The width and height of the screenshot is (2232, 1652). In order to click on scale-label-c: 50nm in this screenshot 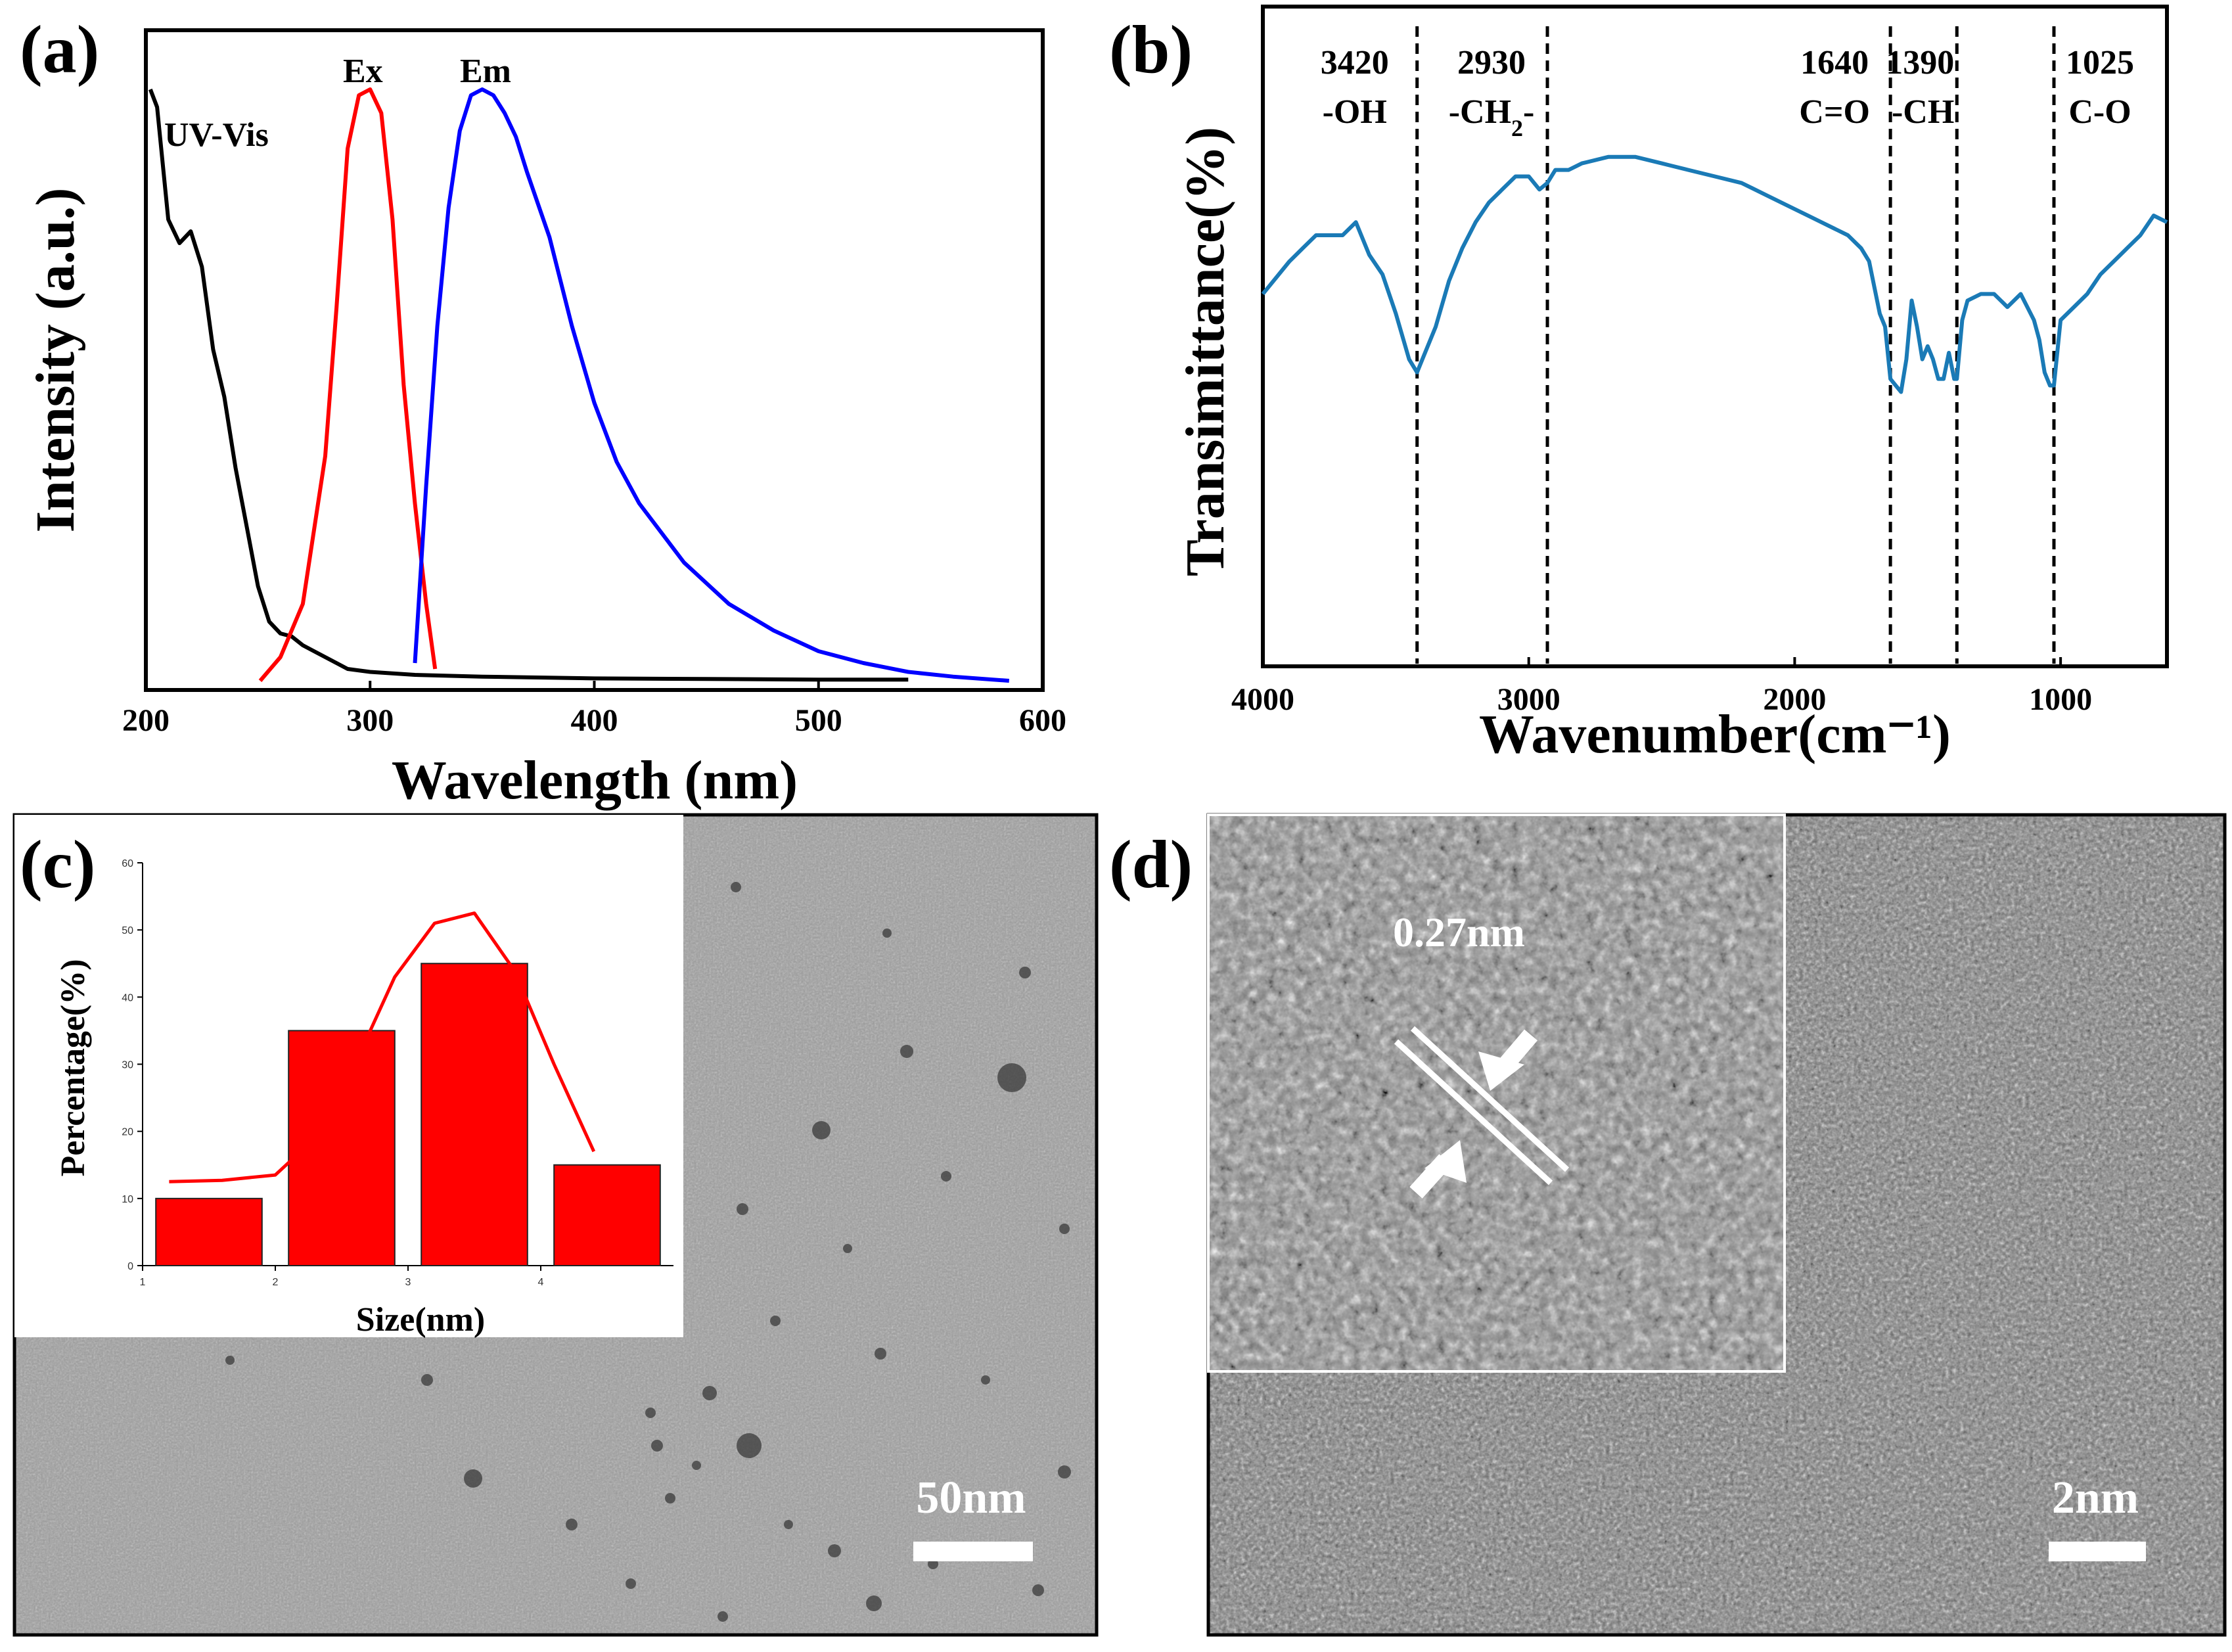, I will do `click(971, 1498)`.